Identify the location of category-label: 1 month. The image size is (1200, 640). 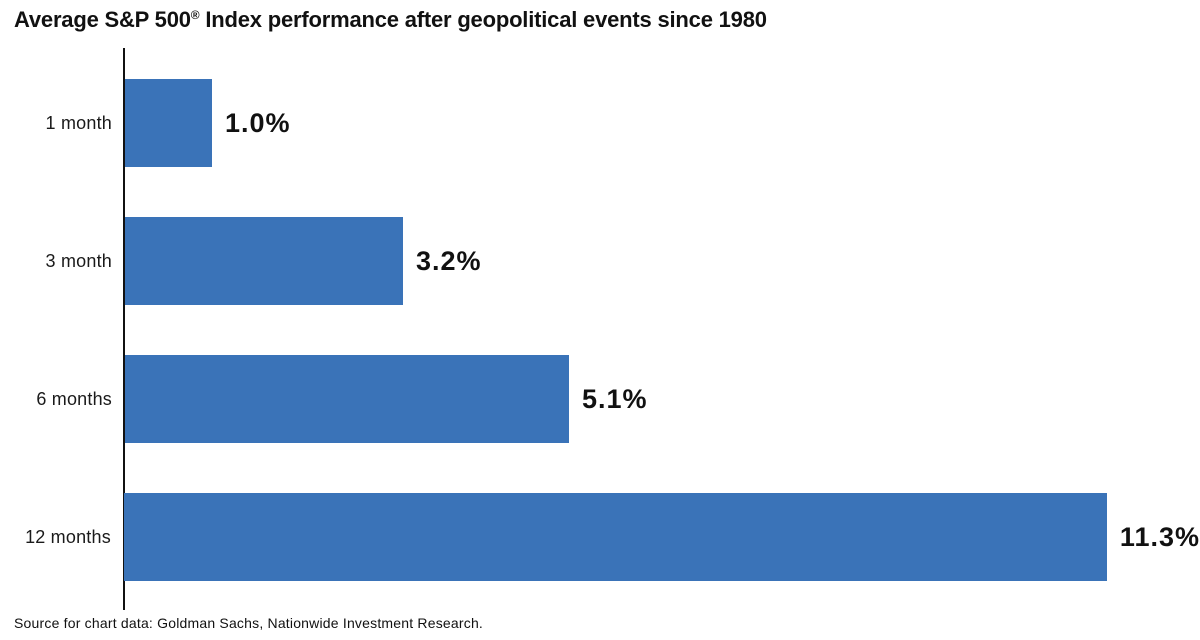
(78, 122).